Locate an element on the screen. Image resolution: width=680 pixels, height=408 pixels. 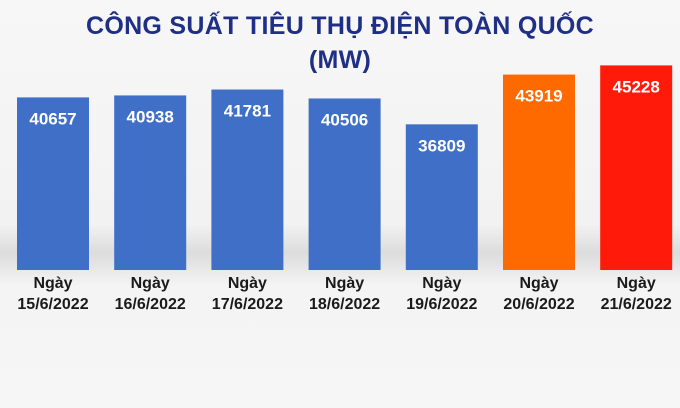
data-label-7: 45228 is located at coordinates (636, 86).